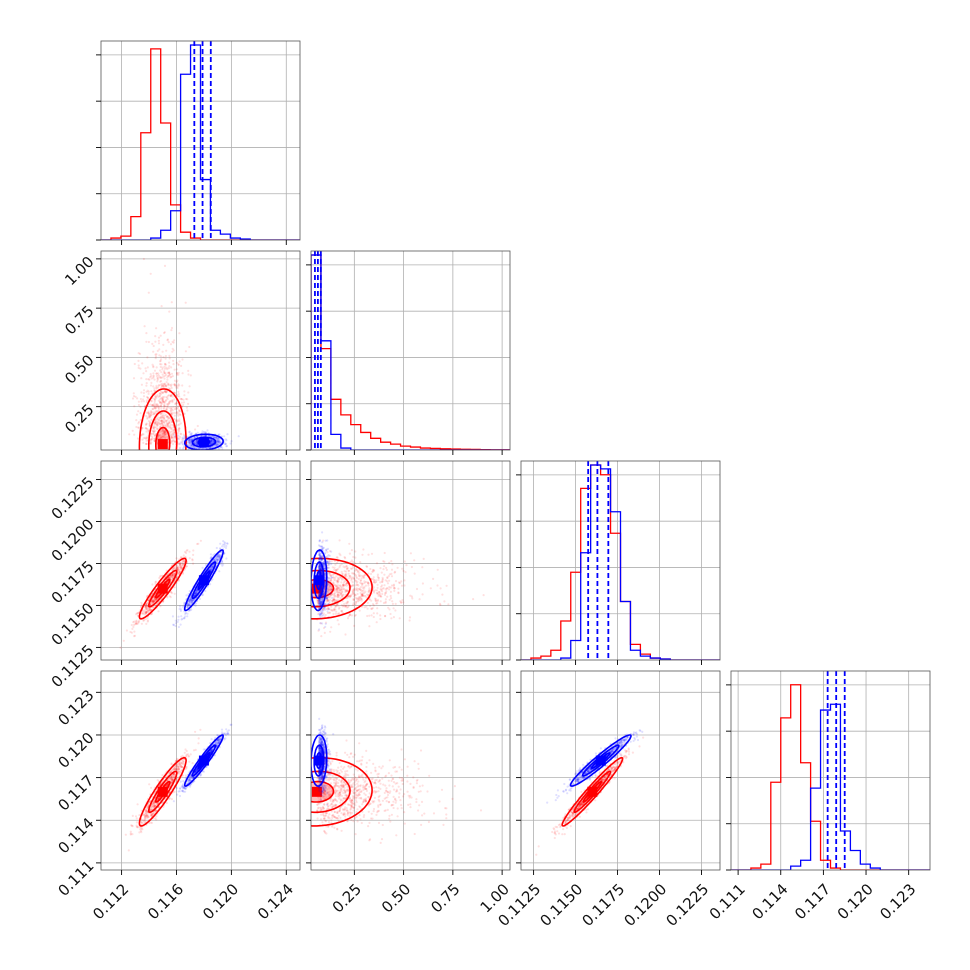 This screenshot has width=970, height=970. Describe the element at coordinates (203, 580) in the screenshot. I see `contour-blue` at that location.